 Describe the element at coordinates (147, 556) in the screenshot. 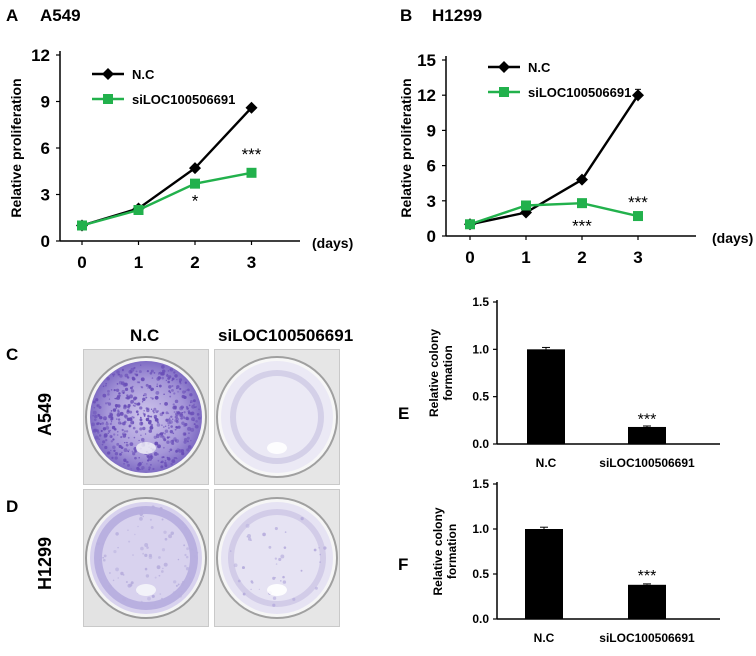

I see `colony-dots` at that location.